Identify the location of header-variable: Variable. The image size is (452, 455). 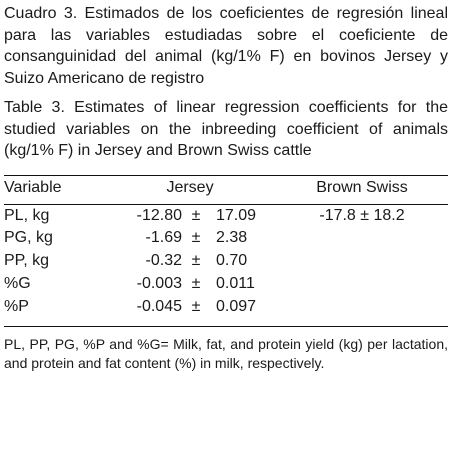
(33, 187).